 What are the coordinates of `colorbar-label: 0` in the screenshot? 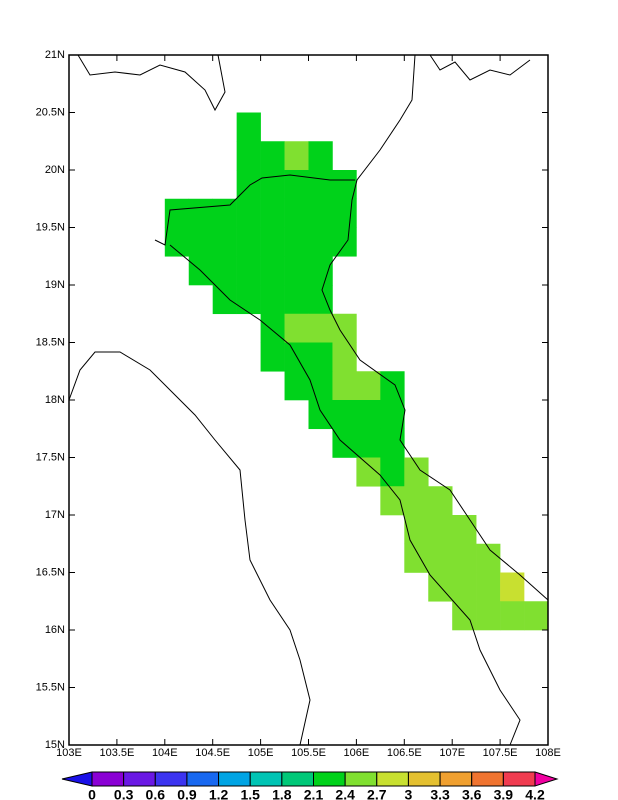 It's located at (92, 793).